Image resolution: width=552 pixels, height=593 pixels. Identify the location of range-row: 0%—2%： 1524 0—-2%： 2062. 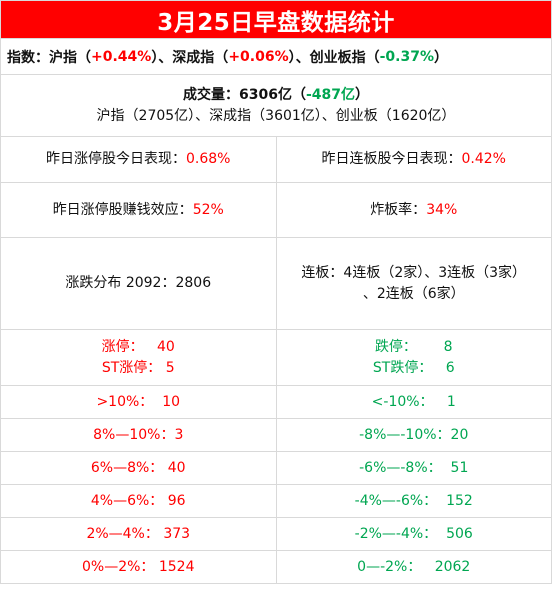
(276, 567).